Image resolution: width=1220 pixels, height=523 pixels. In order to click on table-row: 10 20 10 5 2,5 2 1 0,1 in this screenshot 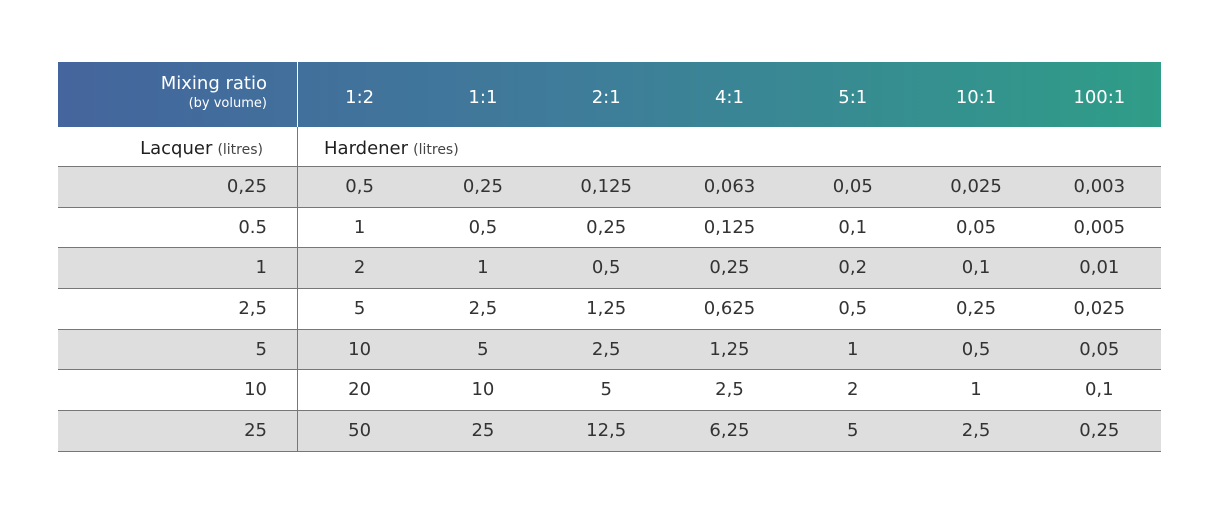, I will do `click(609, 391)`.